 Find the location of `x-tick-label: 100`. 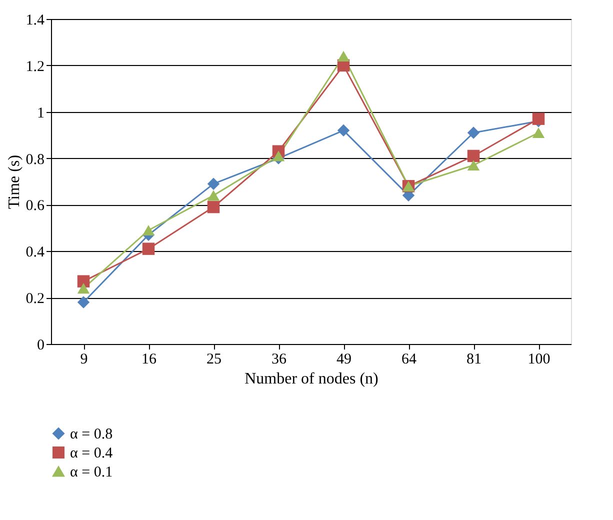

x-tick-label: 100 is located at coordinates (539, 360).